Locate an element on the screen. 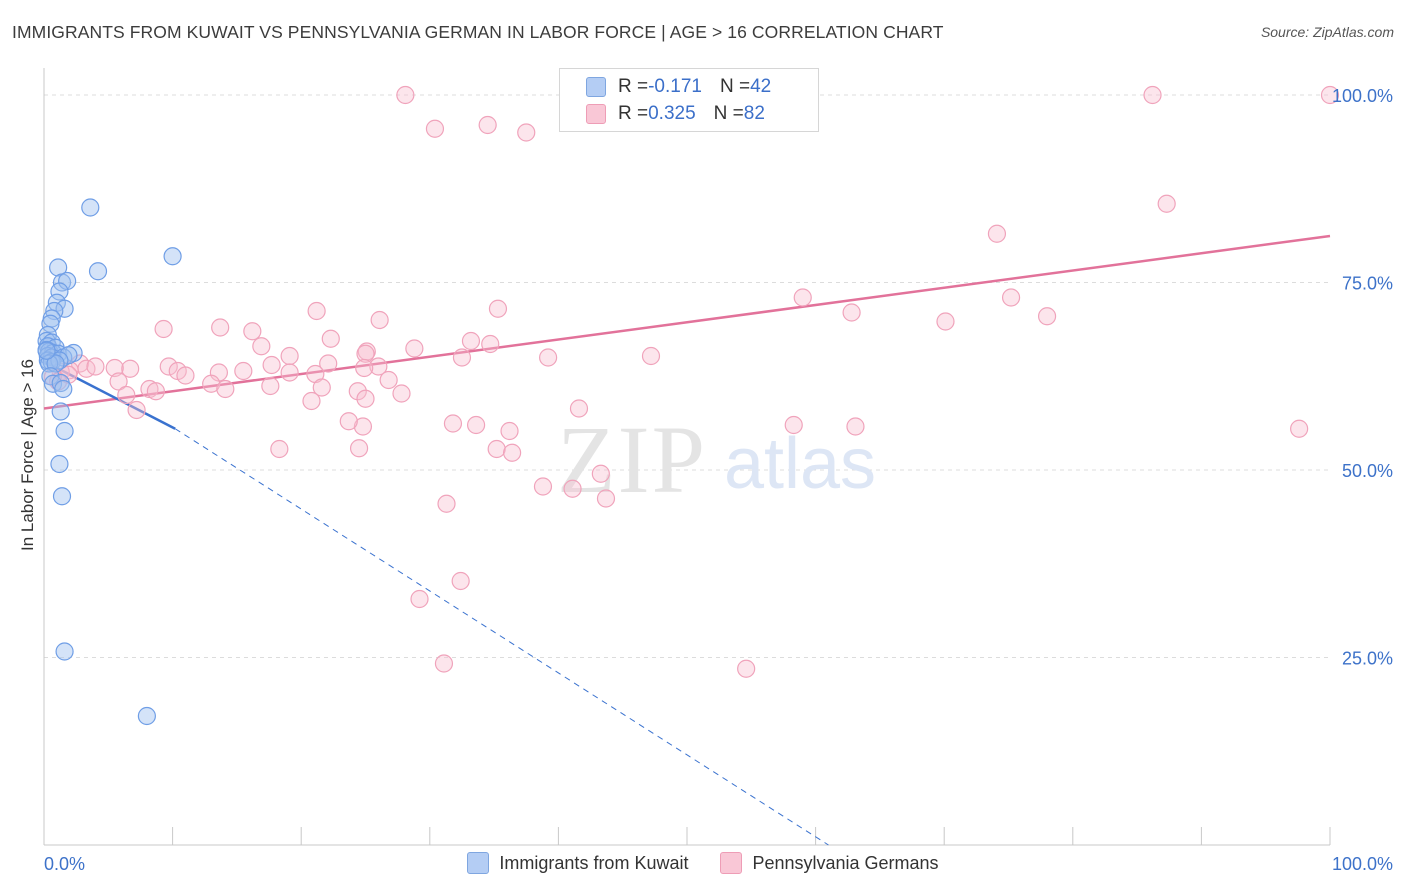 The image size is (1406, 892). legend-swatch-kuwait is located at coordinates (596, 87).